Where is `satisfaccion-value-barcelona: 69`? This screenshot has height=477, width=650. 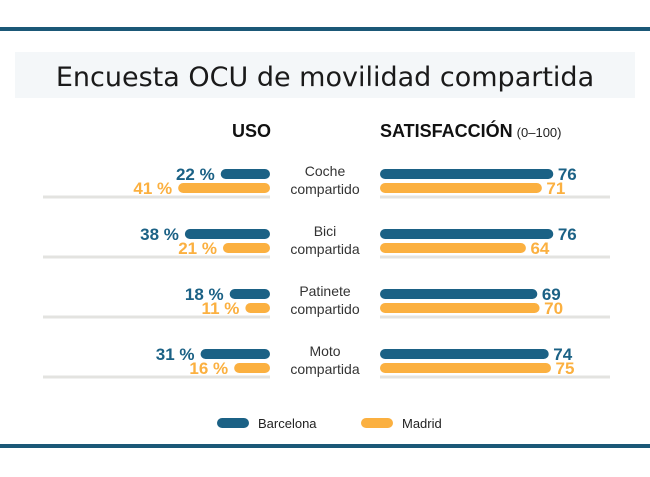 satisfaccion-value-barcelona: 69 is located at coordinates (551, 294).